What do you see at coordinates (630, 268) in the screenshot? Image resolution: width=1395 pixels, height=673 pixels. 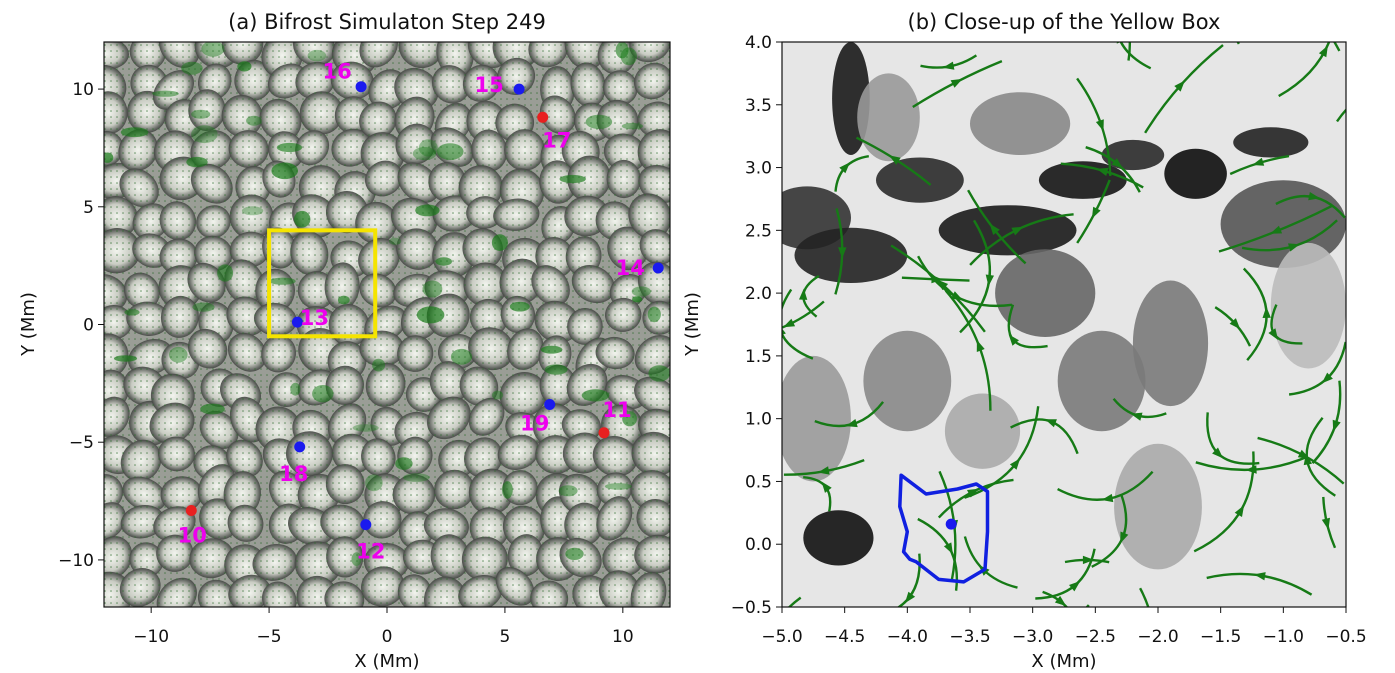 I see `point-label-14: 14` at bounding box center [630, 268].